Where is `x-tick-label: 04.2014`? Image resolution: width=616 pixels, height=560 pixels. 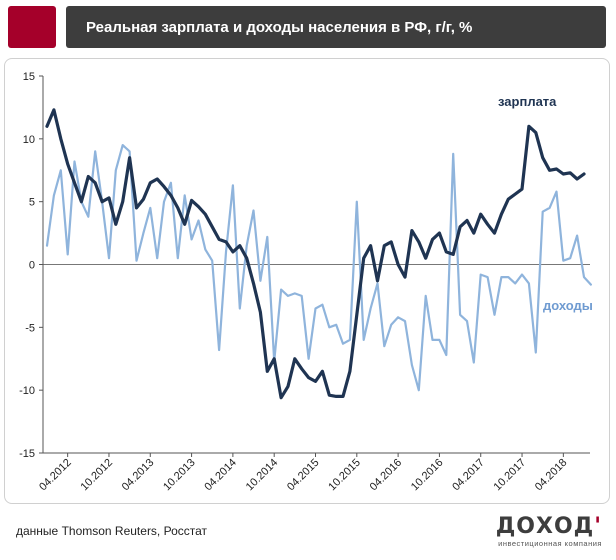 x-tick-label: 04.2014 is located at coordinates (220, 475).